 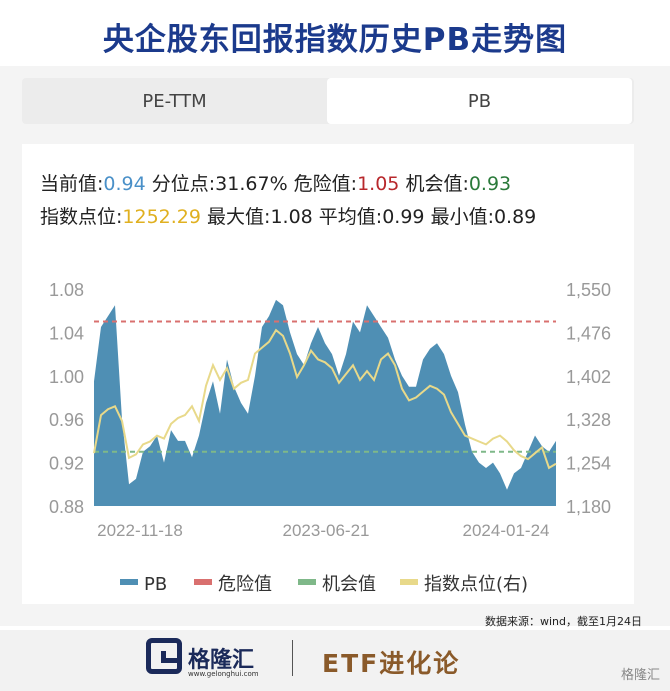 I want to click on tab-pe-ttm: PE-TTM, so click(x=174, y=101).